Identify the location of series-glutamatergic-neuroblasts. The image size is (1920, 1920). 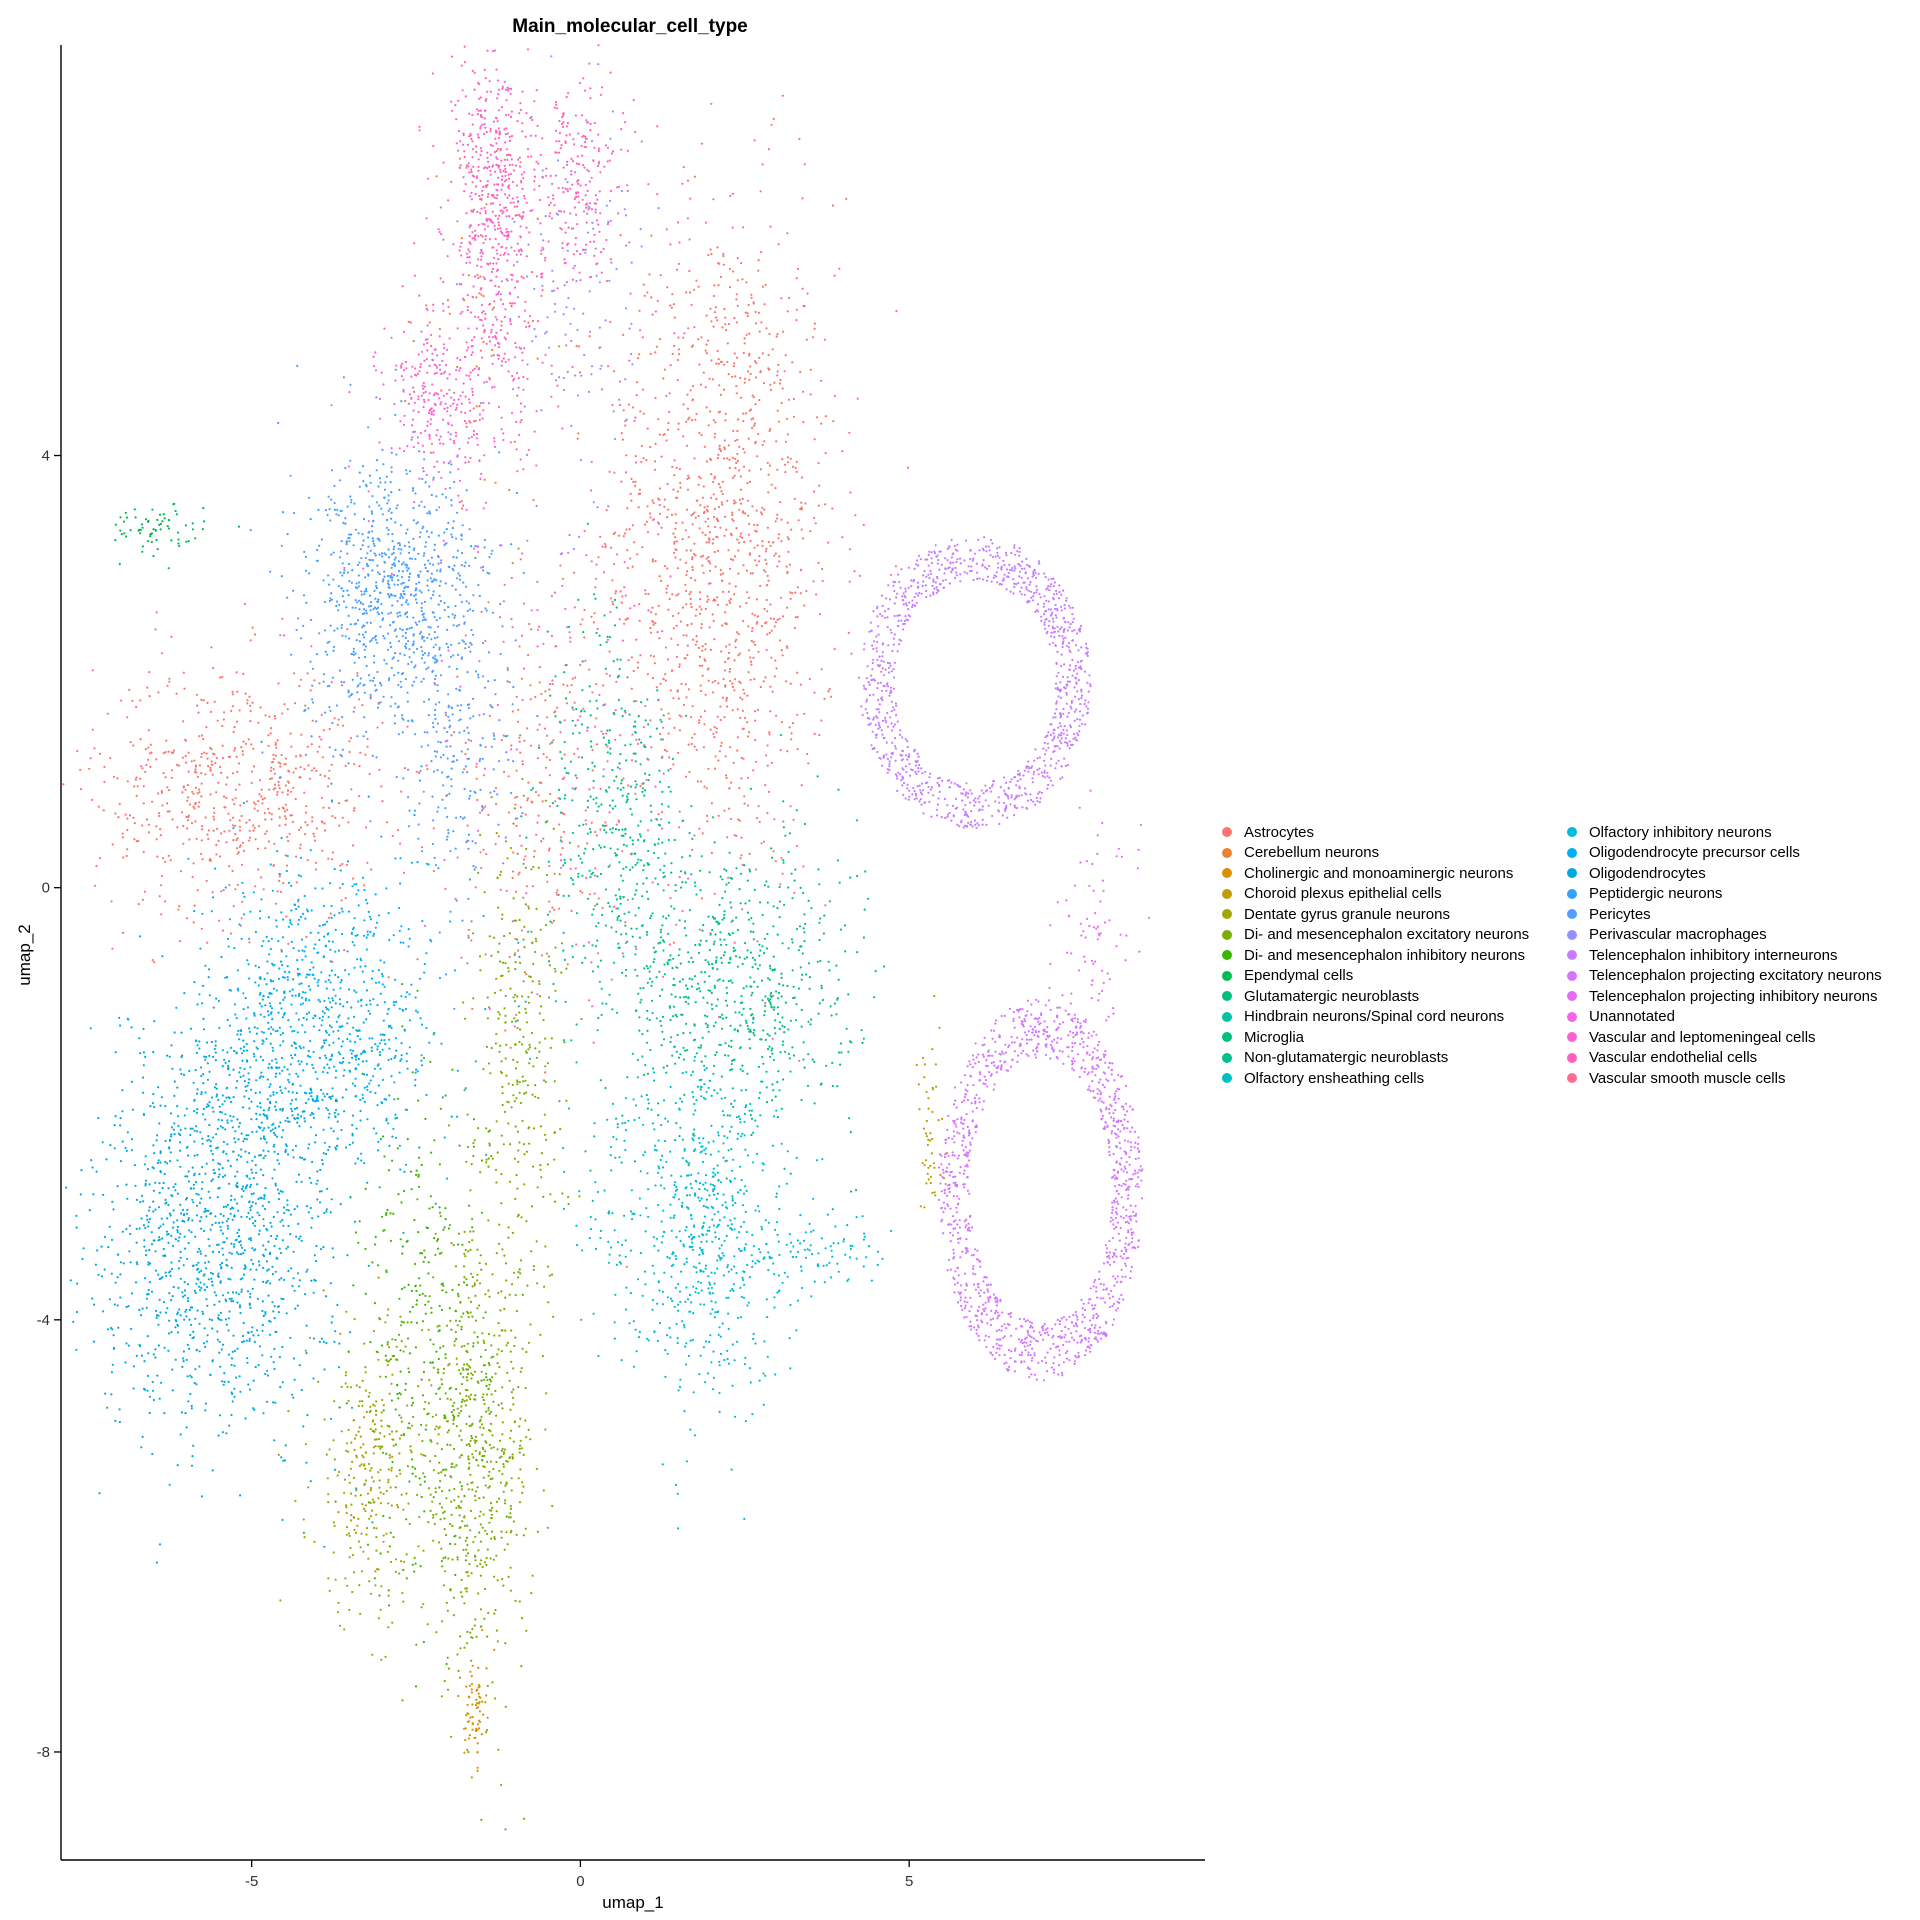
(596, 737).